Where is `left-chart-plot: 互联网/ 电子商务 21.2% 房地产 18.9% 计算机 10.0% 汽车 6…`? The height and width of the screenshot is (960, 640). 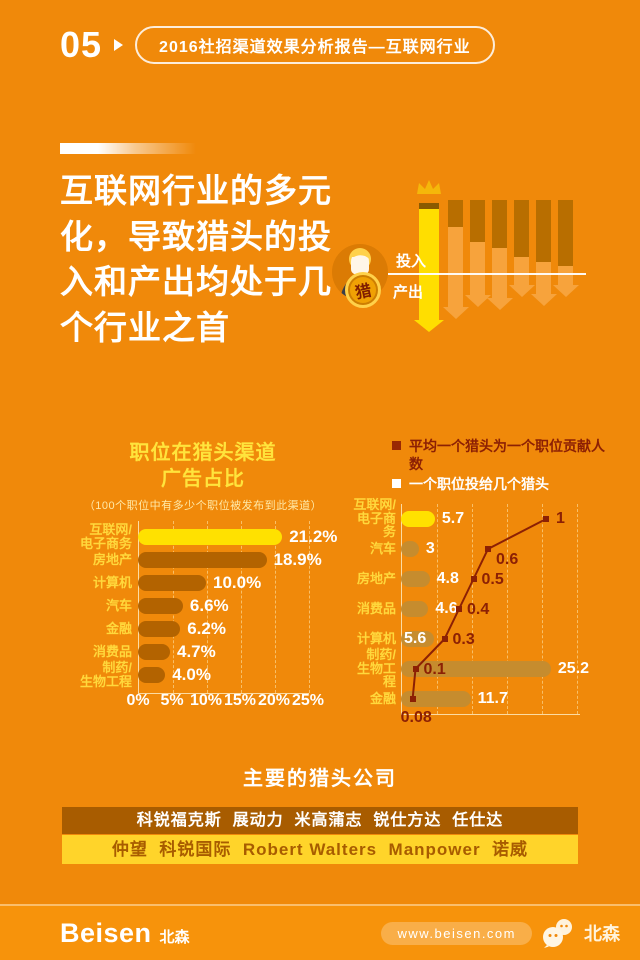
left-chart-plot: 互联网/ 电子商务 21.2% 房地产 18.9% 计算机 10.0% 汽车 6… is located at coordinates (203, 607).